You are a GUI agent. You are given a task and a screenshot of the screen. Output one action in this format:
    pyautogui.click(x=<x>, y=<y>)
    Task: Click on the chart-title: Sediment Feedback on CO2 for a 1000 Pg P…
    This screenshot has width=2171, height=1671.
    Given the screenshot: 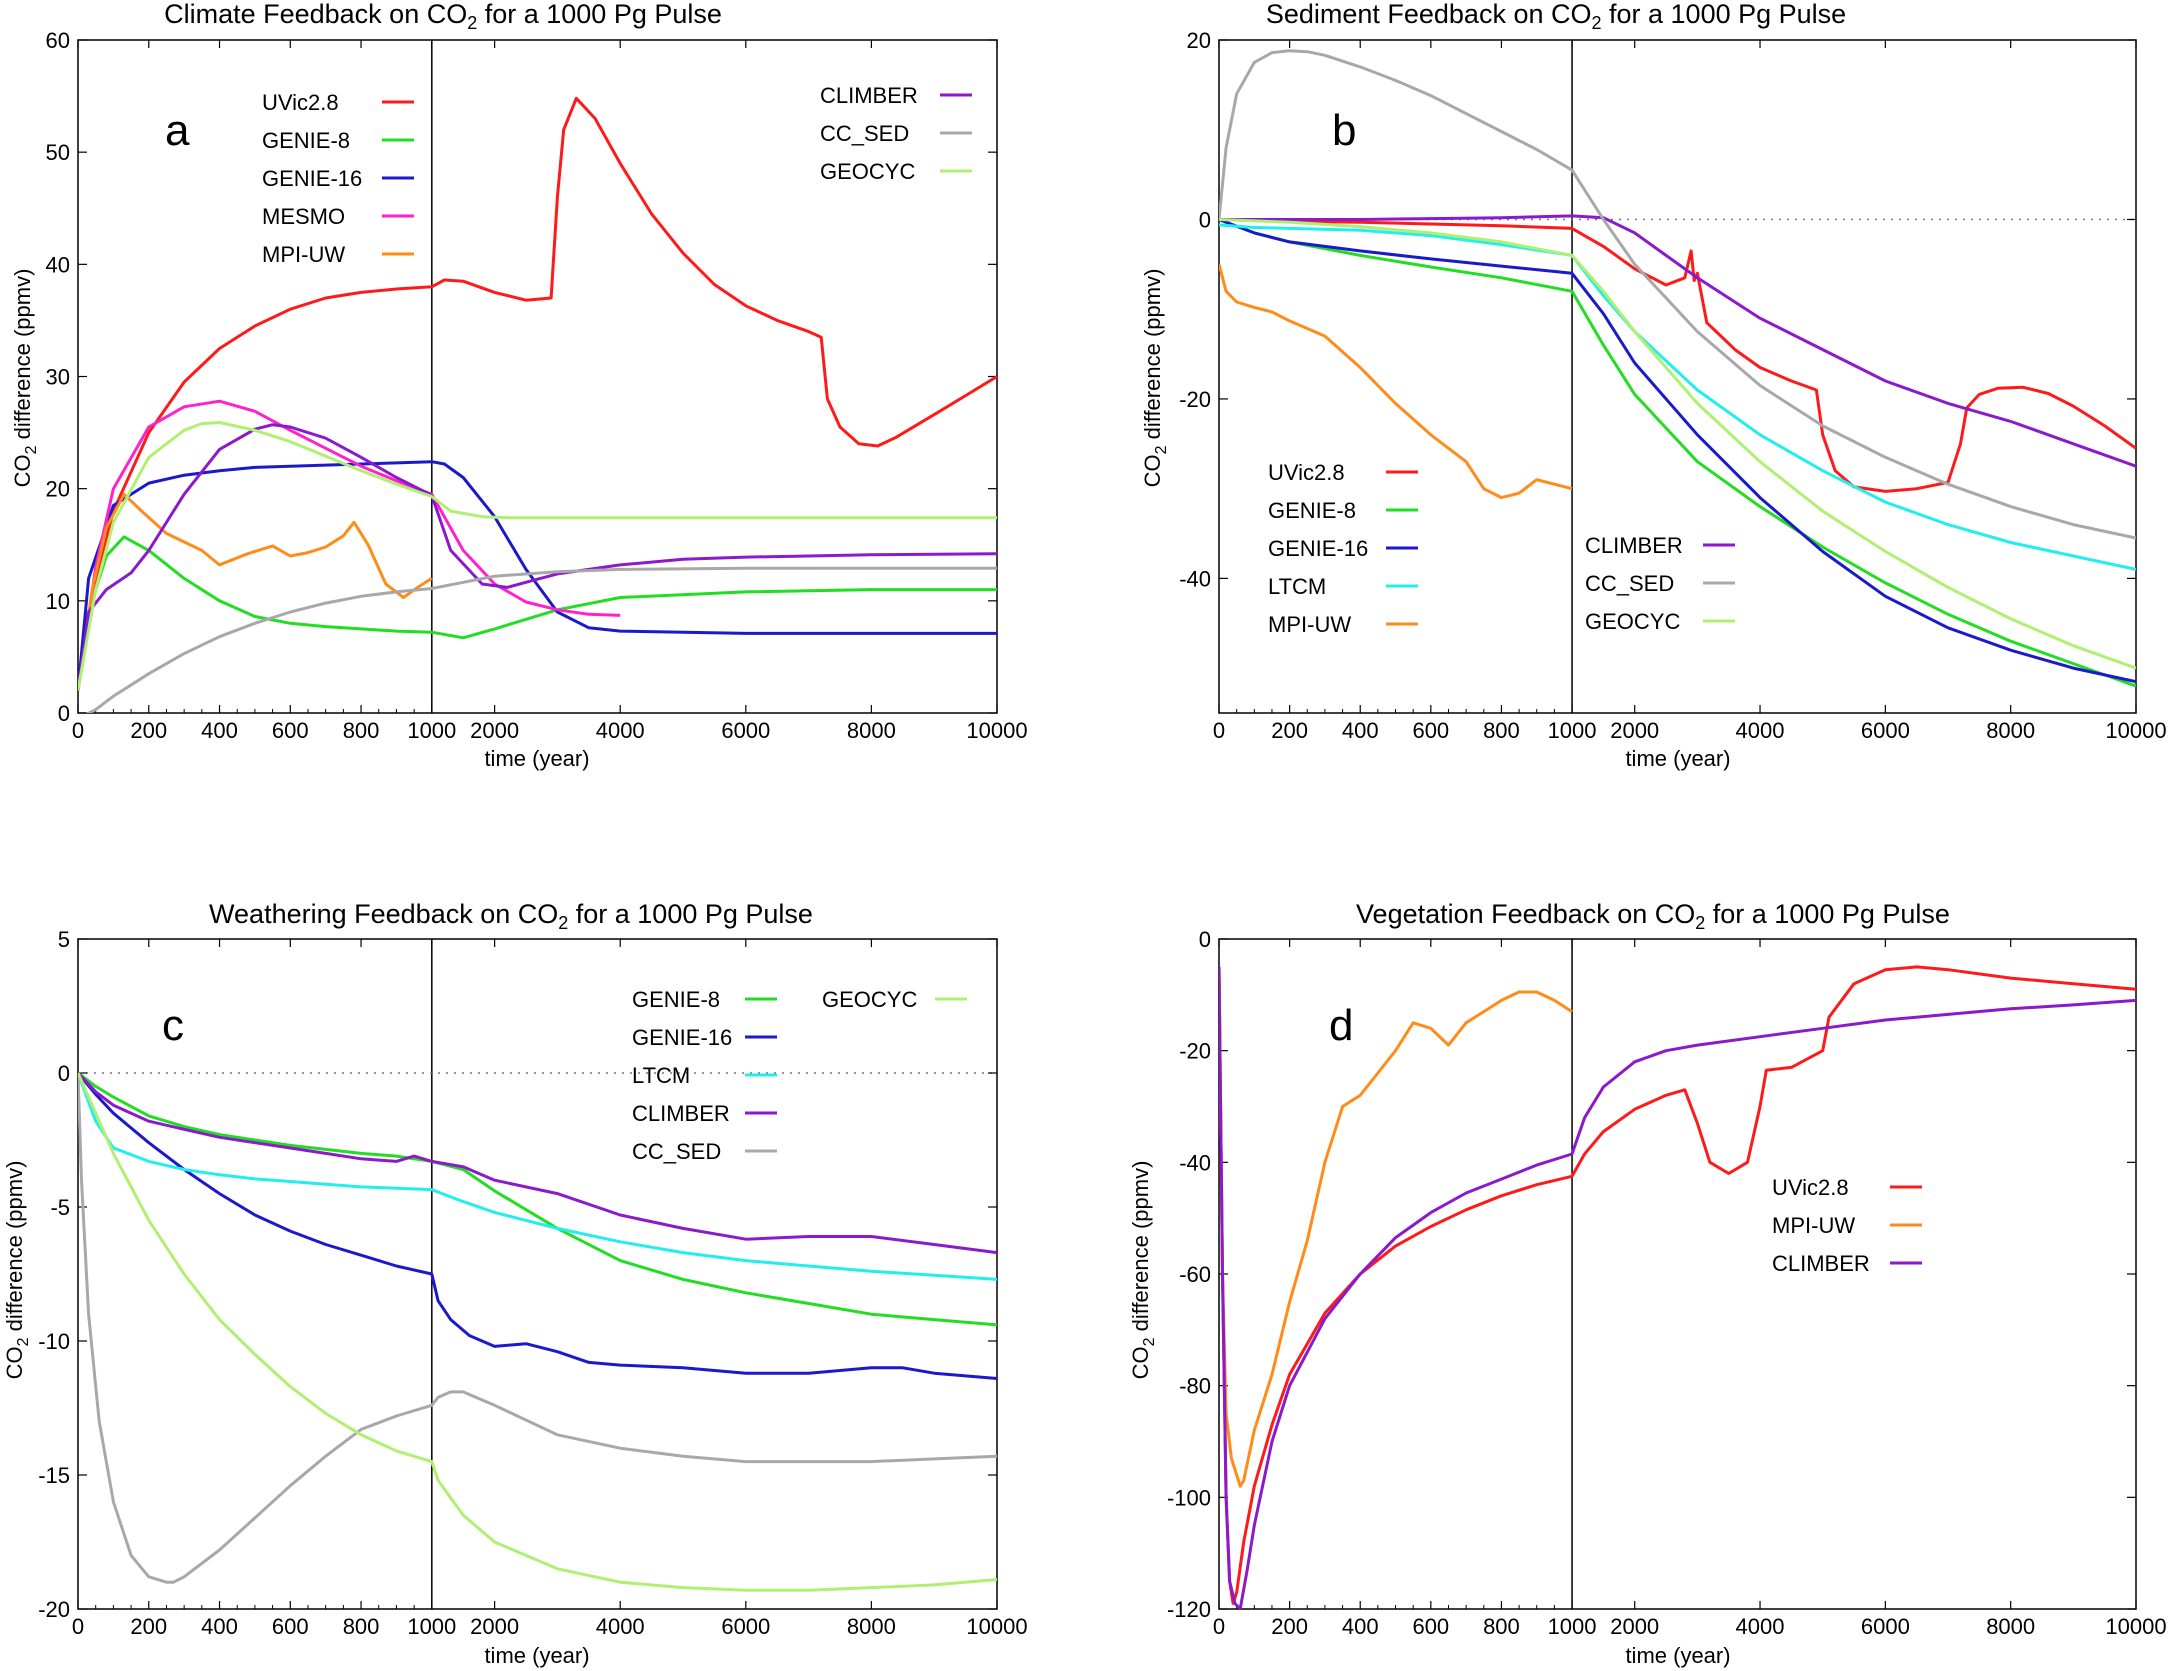 What is the action you would take?
    pyautogui.click(x=1556, y=16)
    